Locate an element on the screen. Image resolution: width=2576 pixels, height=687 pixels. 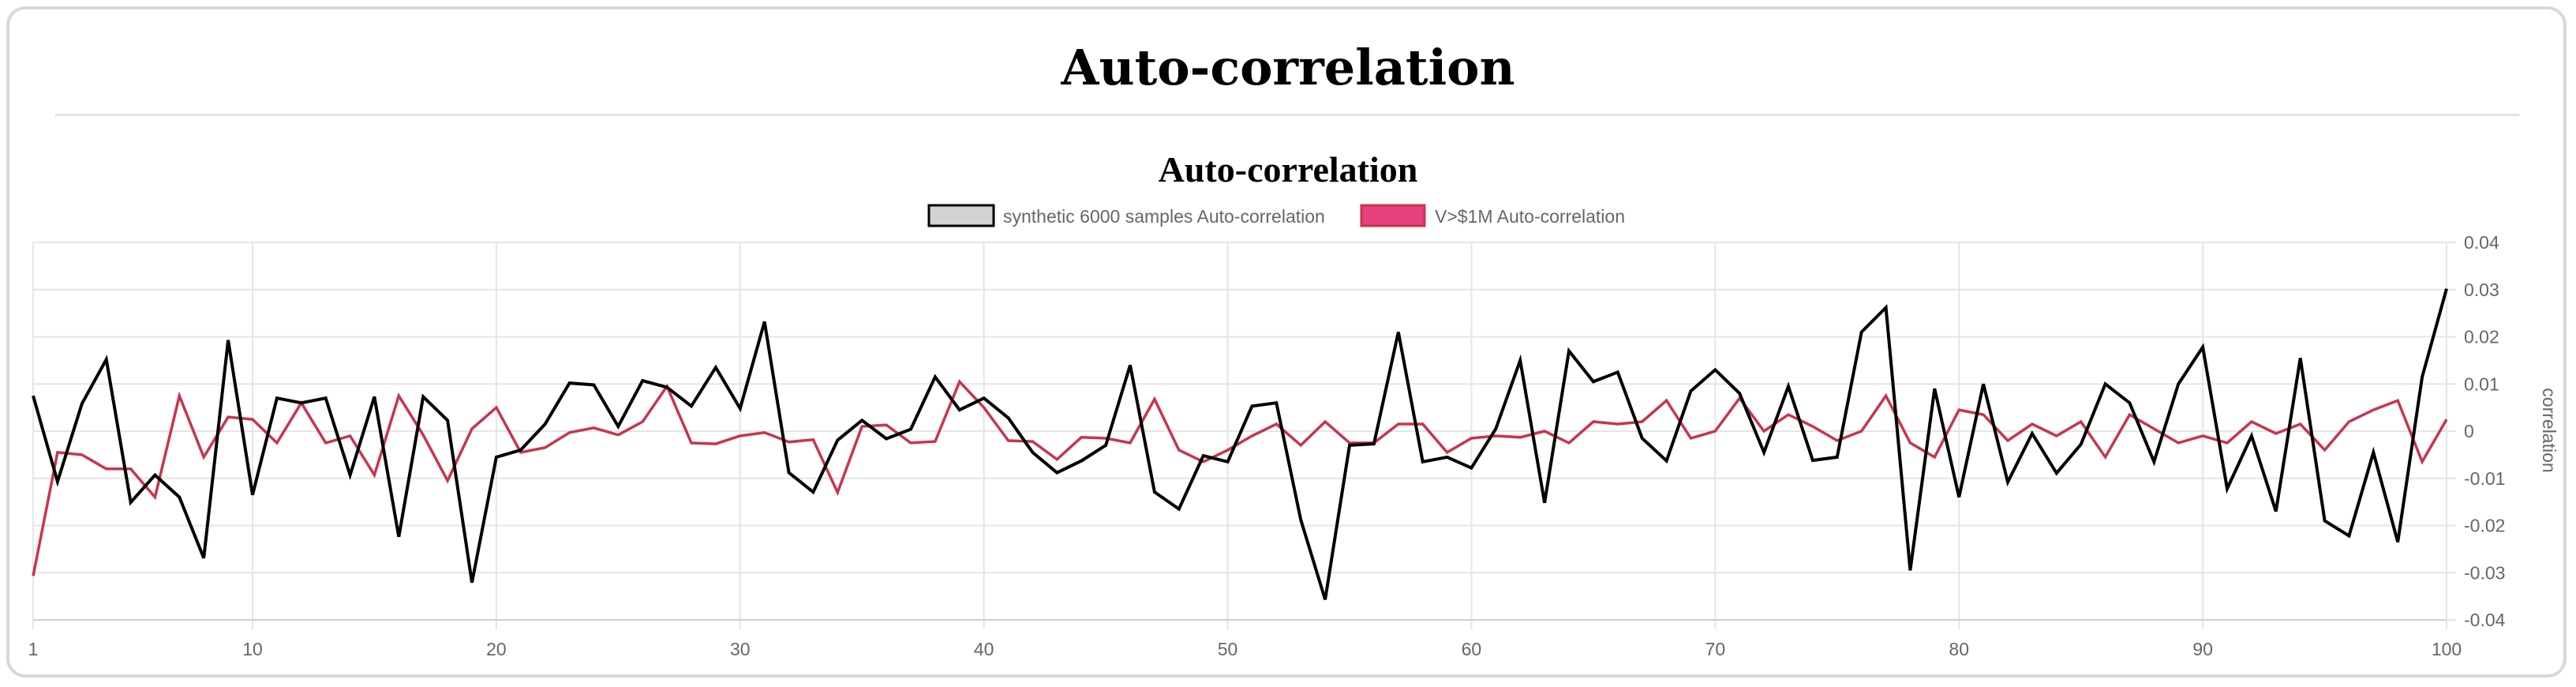
y-tick-label: -0.02 is located at coordinates (2484, 526).